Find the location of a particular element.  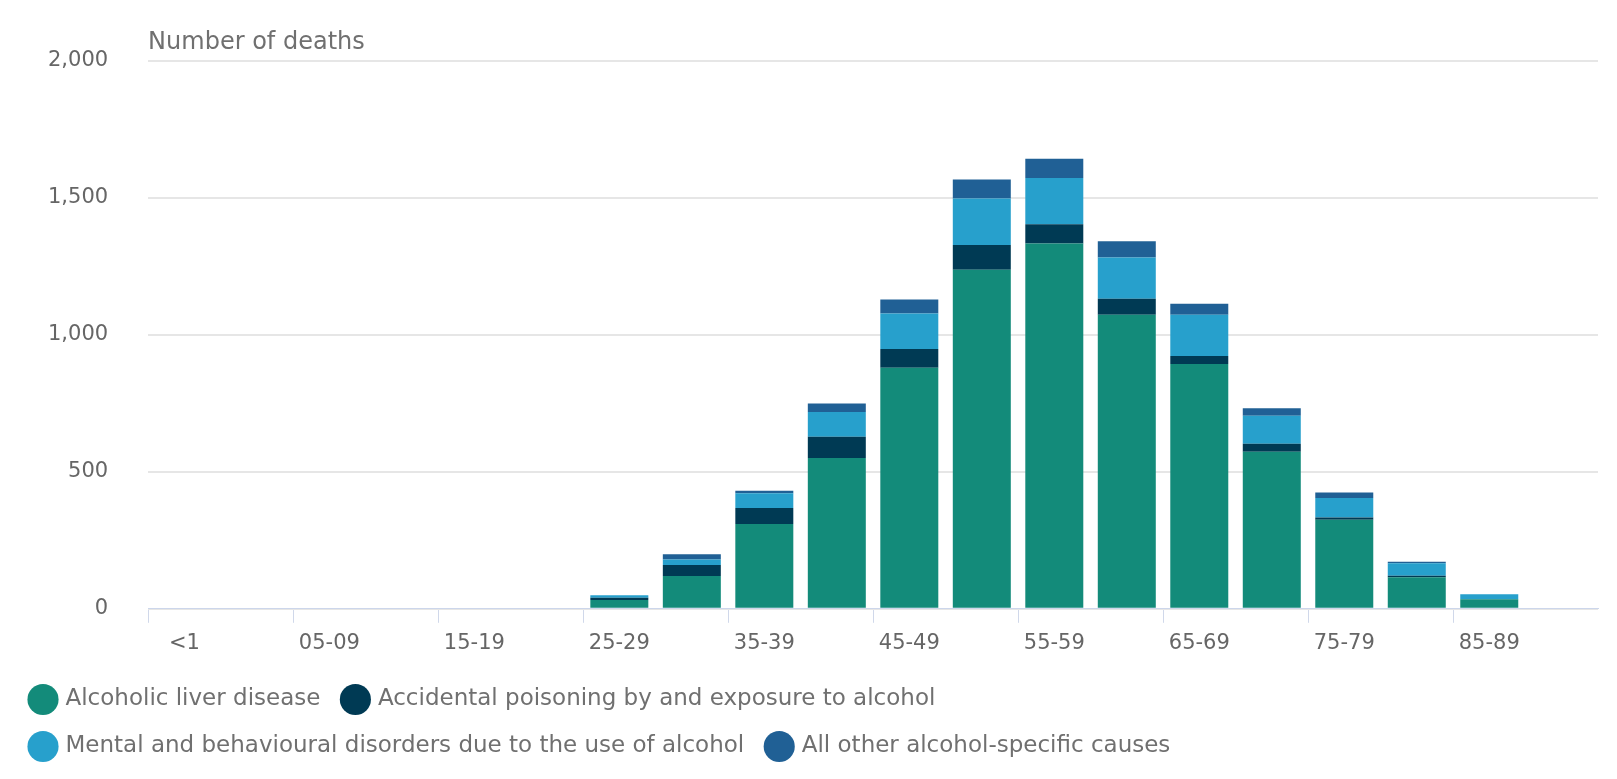

x-tick-label: 55-59 is located at coordinates (1054, 641).